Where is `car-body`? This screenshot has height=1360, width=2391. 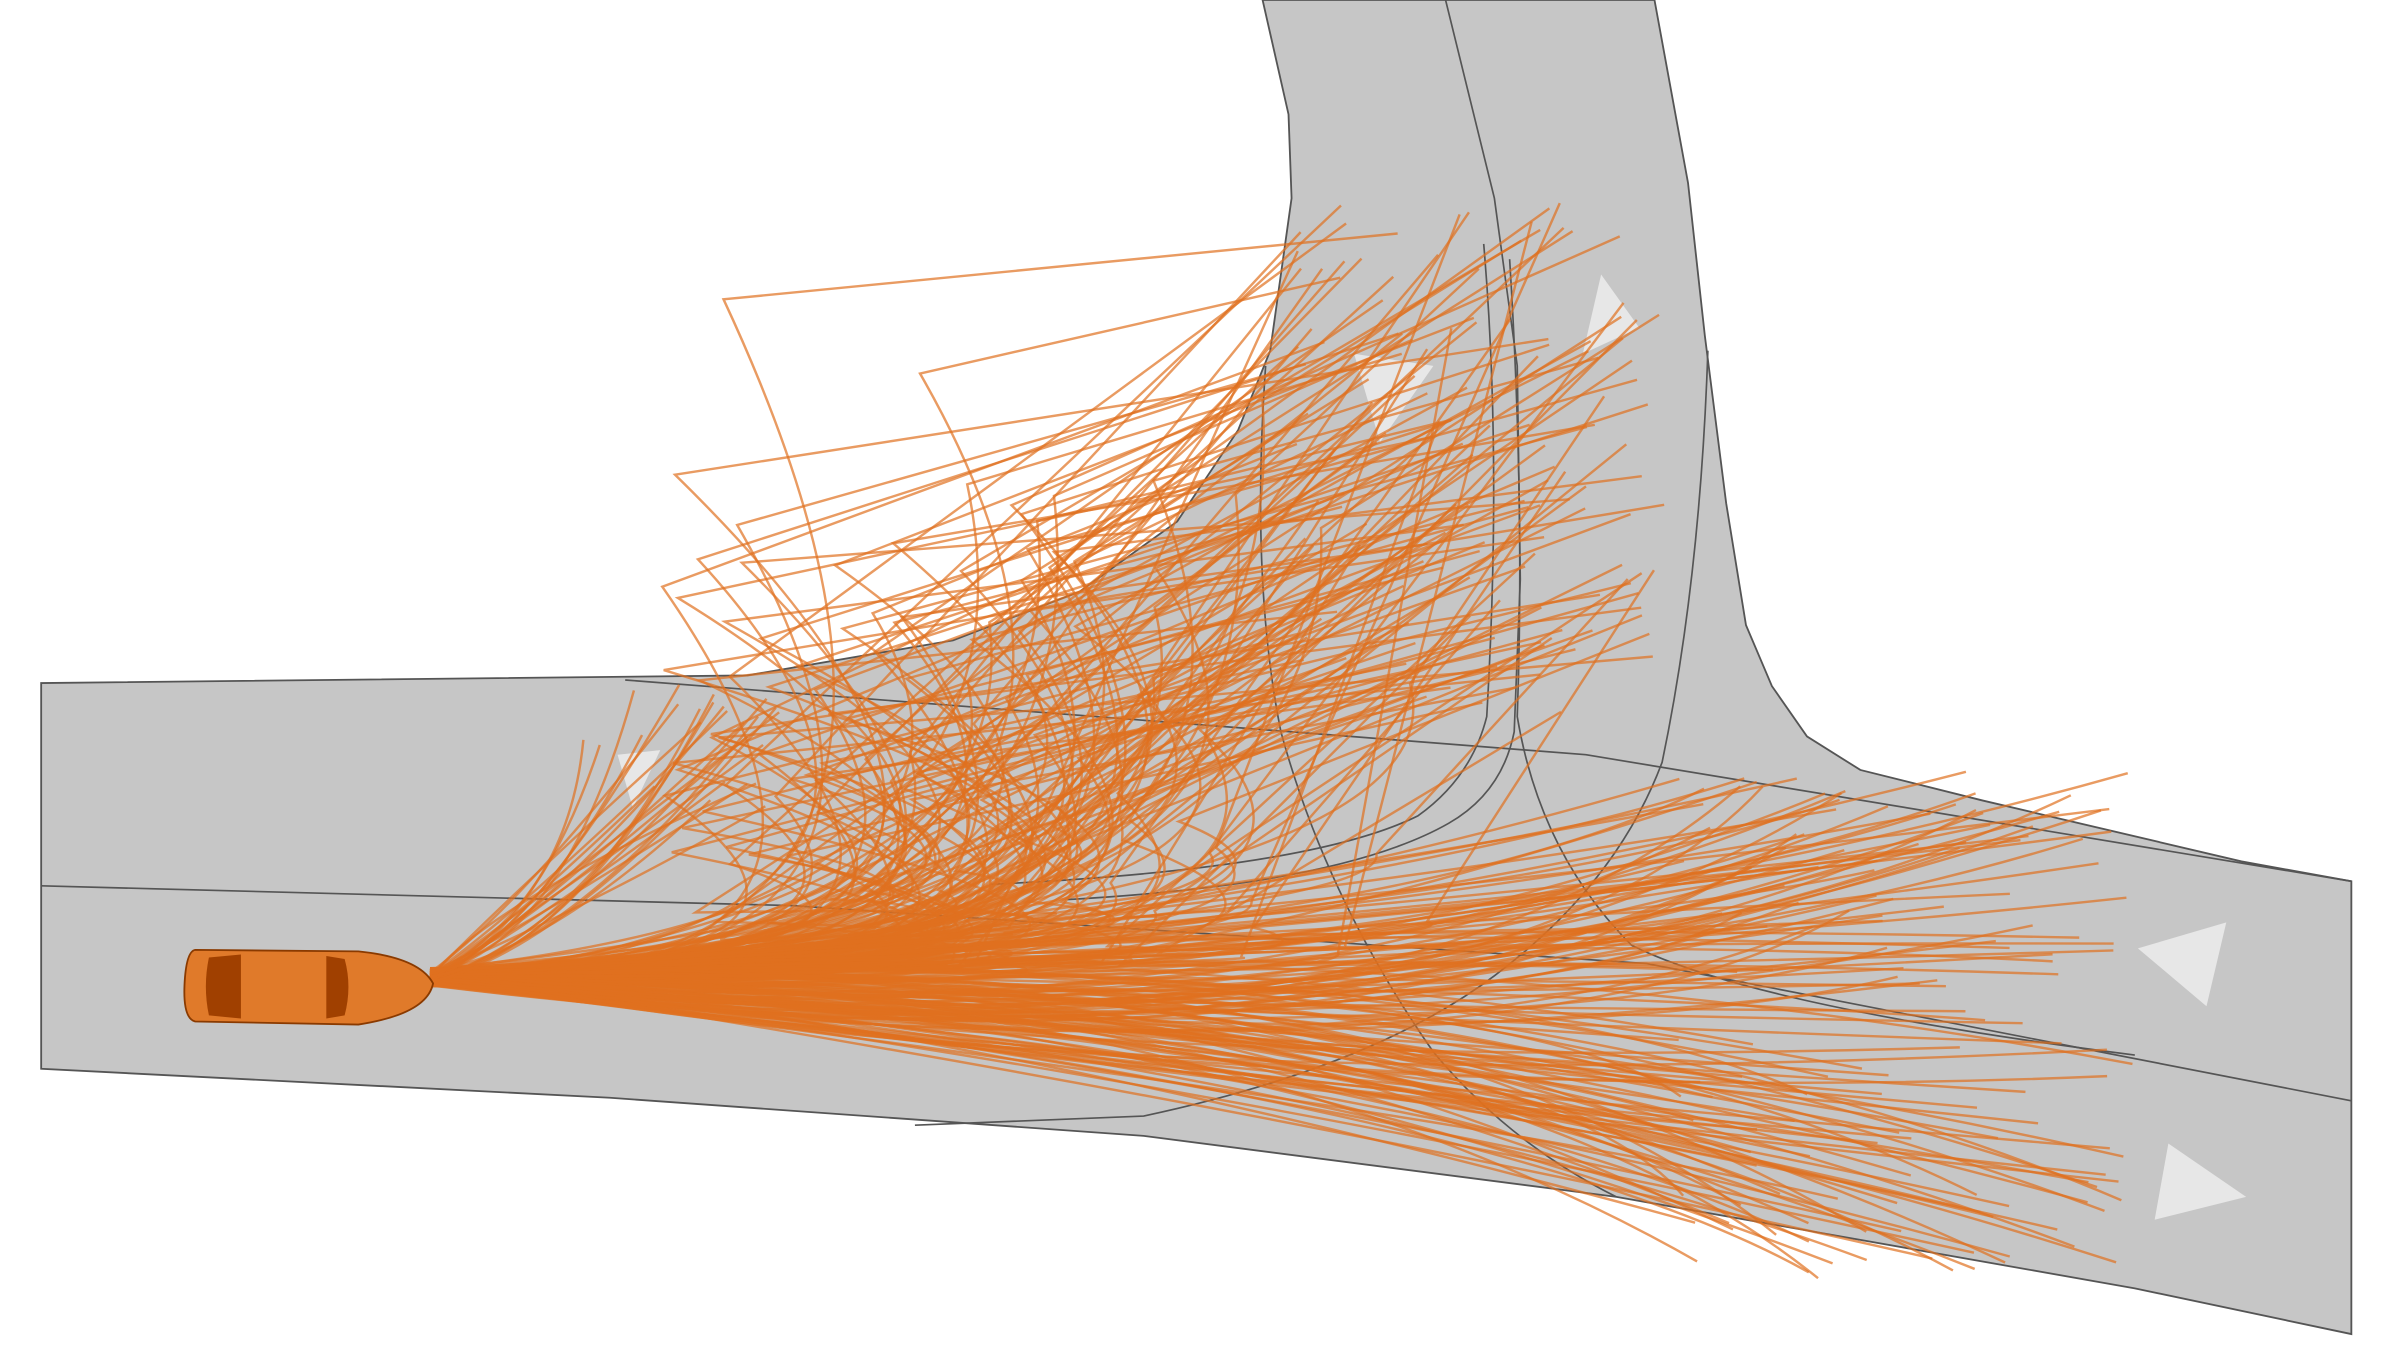
car-body is located at coordinates (309, 987).